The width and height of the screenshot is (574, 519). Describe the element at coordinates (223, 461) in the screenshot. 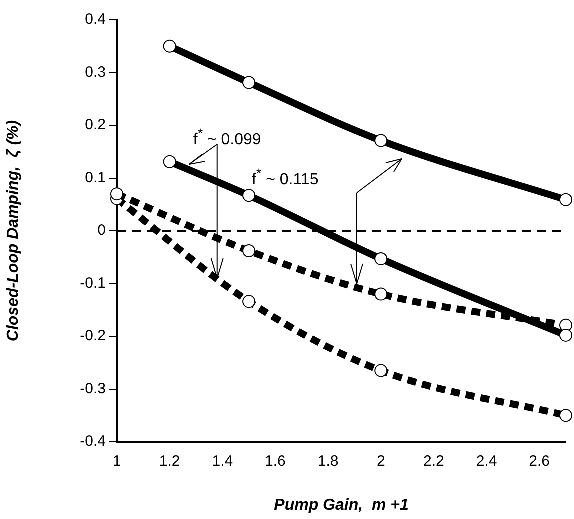

I see `x-tick-label: 1.4` at that location.